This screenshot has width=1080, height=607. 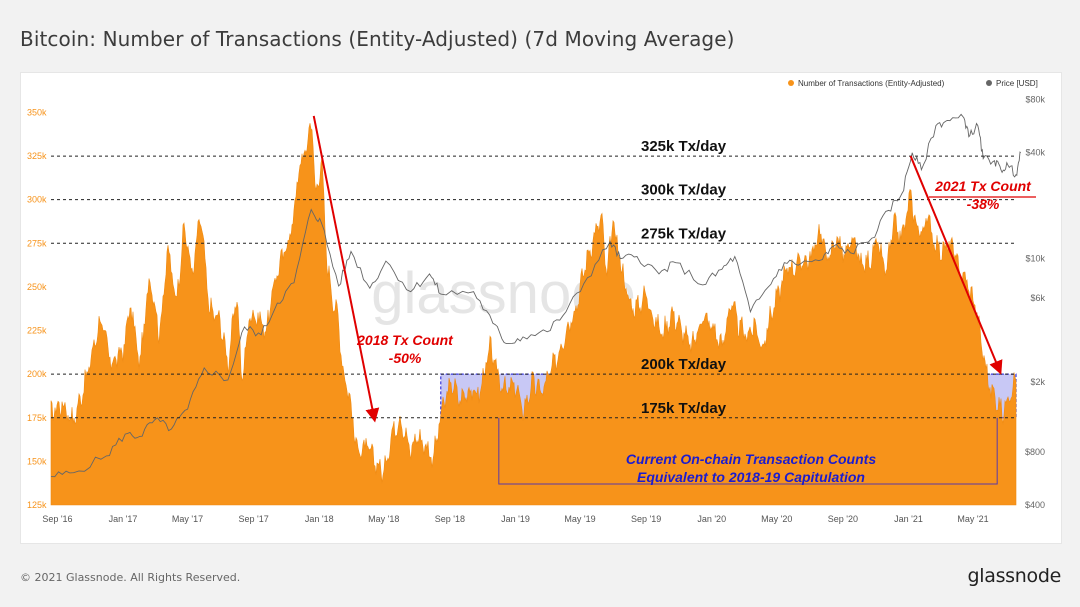 I want to click on x-tick-label: May '18, so click(x=383, y=519).